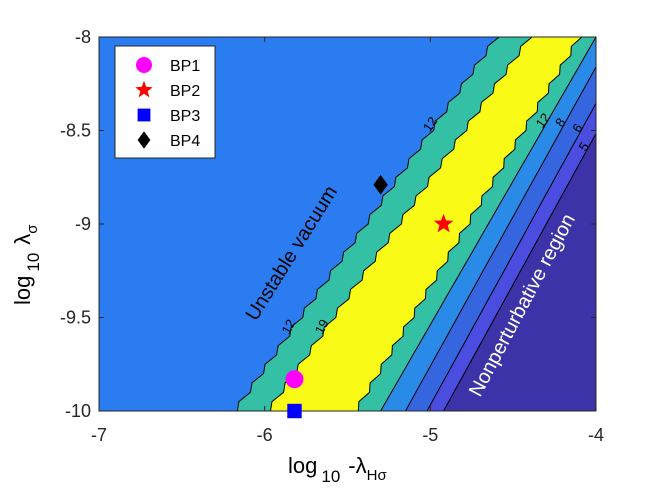 The width and height of the screenshot is (658, 493). What do you see at coordinates (83, 224) in the screenshot?
I see `y-tick-label: -9` at bounding box center [83, 224].